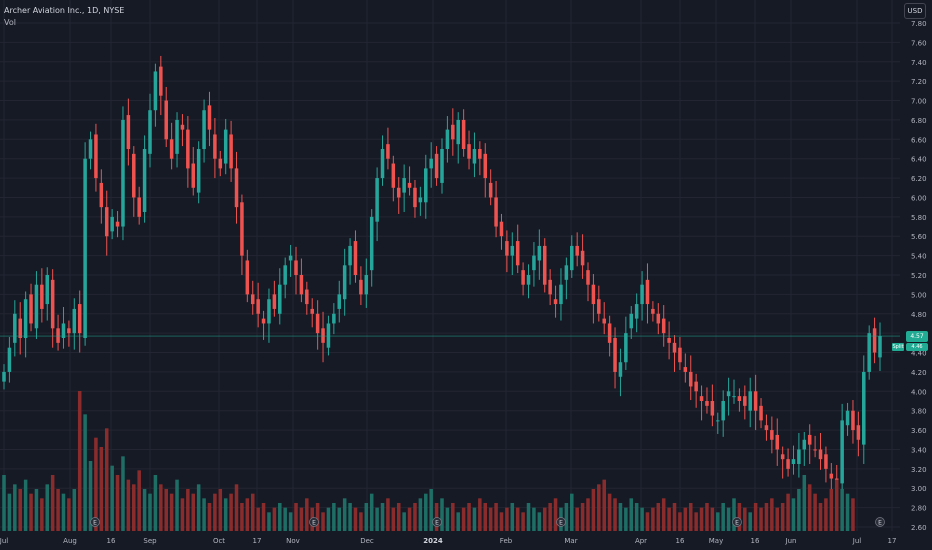 This screenshot has height=550, width=932. I want to click on time-tick-label: 2024, so click(433, 541).